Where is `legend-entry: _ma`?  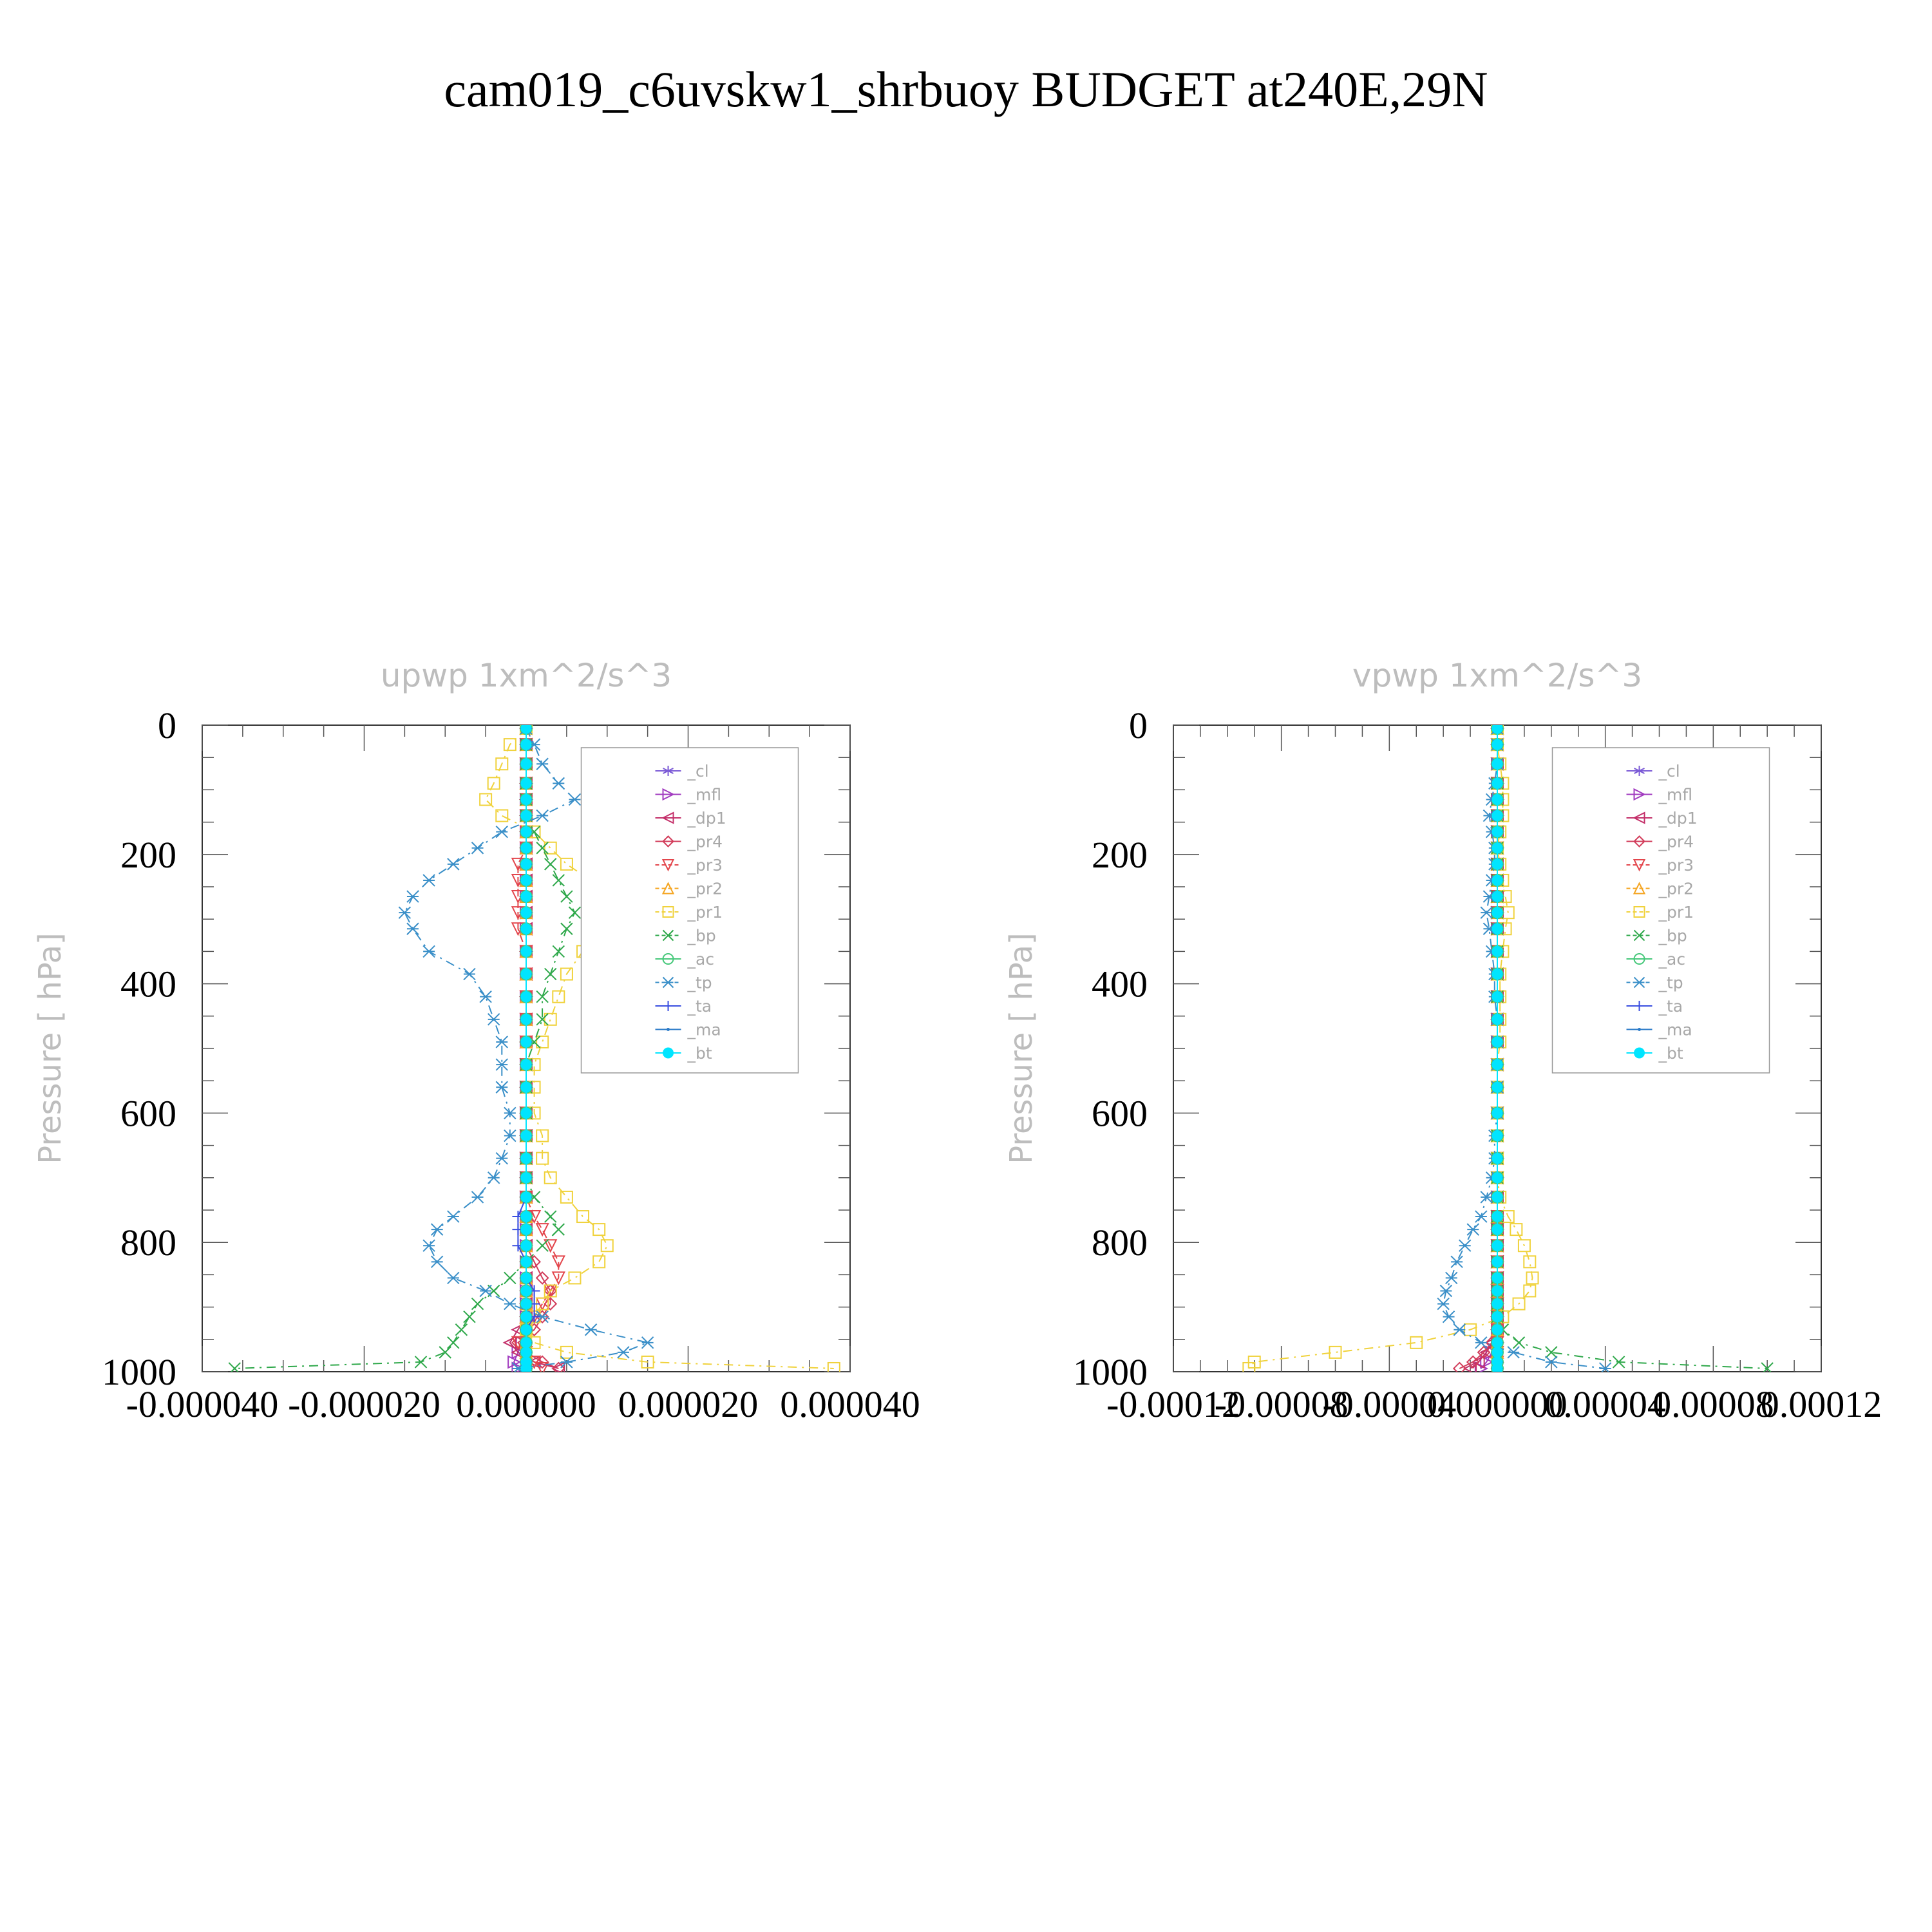
legend-entry: _ma is located at coordinates (688, 1030).